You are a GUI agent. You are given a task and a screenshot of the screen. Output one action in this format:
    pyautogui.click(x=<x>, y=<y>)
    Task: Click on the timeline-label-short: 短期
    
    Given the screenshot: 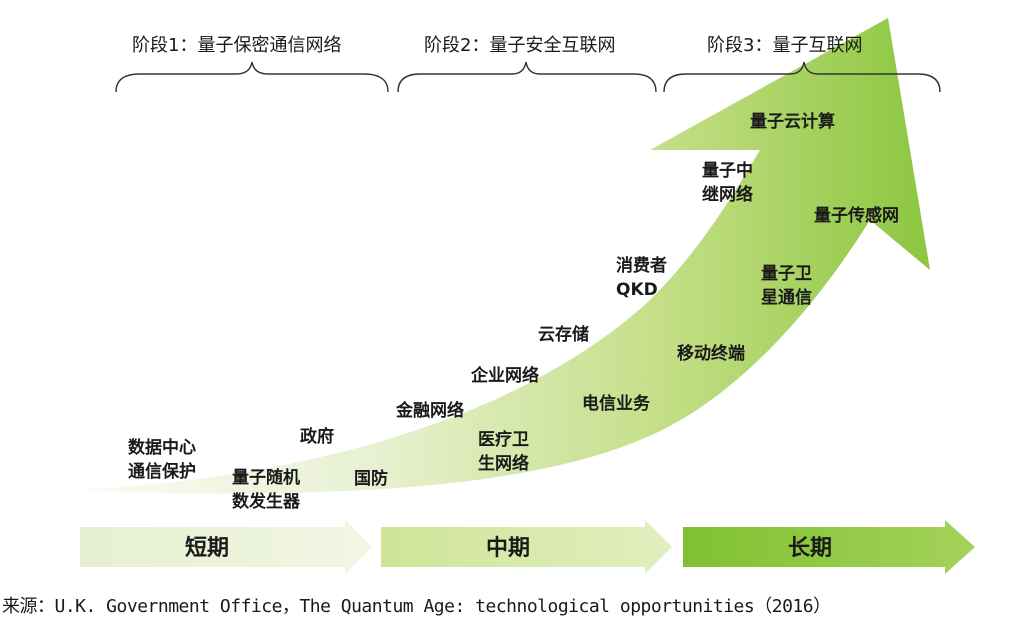 What is the action you would take?
    pyautogui.click(x=206, y=548)
    